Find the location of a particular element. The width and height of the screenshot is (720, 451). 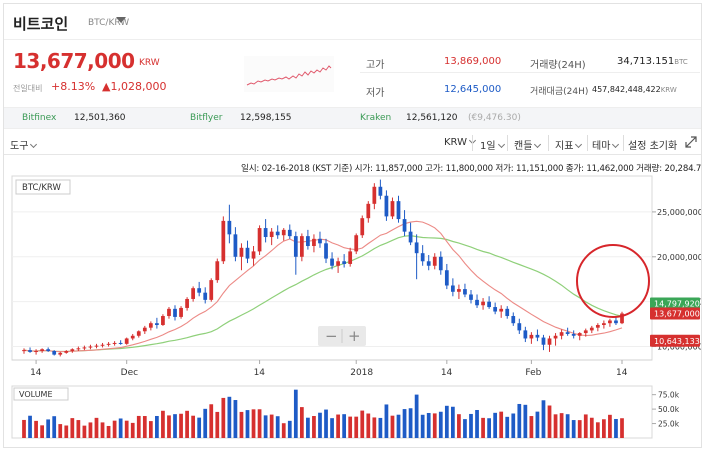

tools-menu: 도구 is located at coordinates (24, 144).